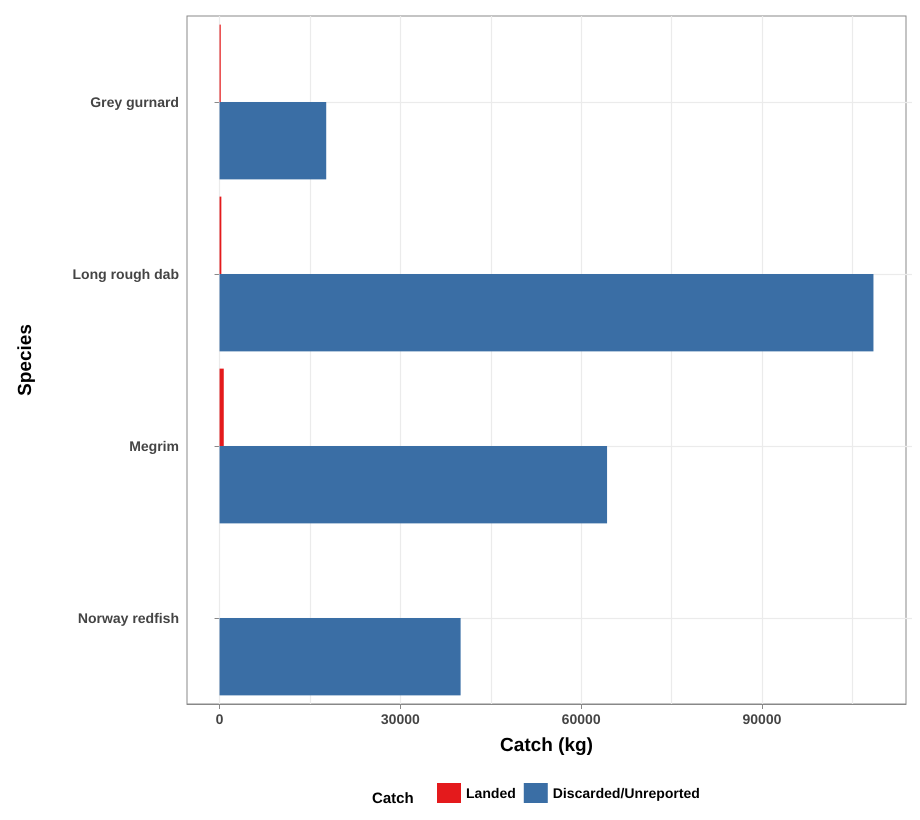 This screenshot has width=920, height=820. I want to click on y-tick-label: Long rough dab, so click(125, 274).